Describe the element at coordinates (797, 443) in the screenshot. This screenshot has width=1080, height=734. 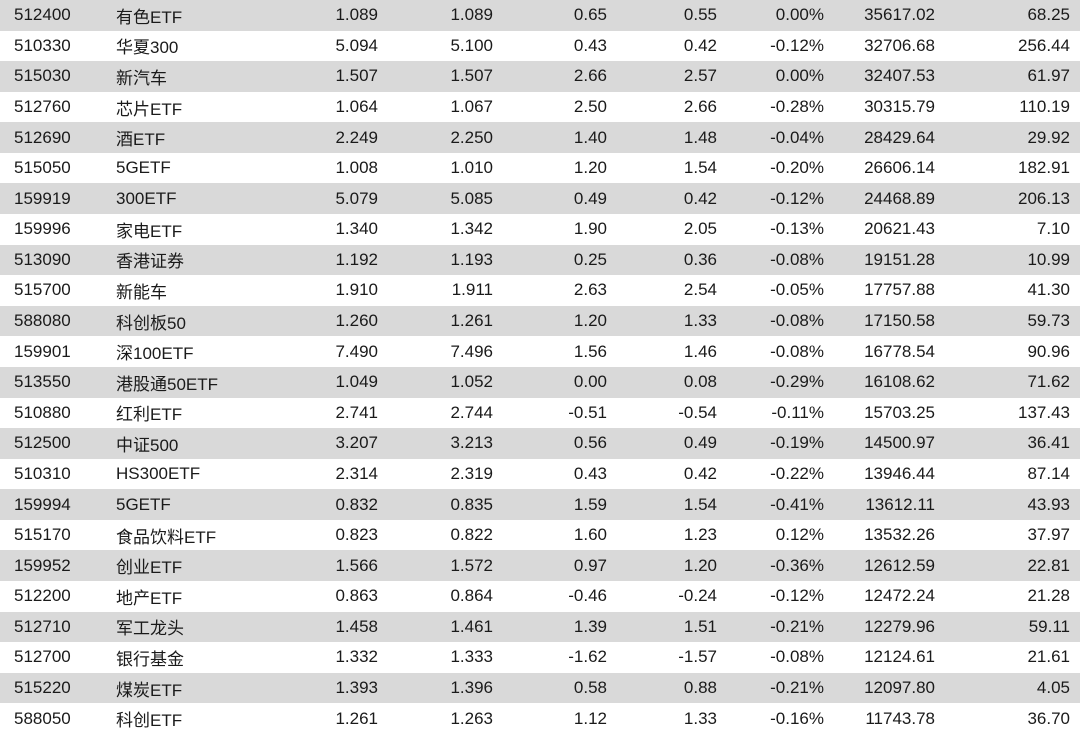
I see `percent-change-cell: -0.19%` at that location.